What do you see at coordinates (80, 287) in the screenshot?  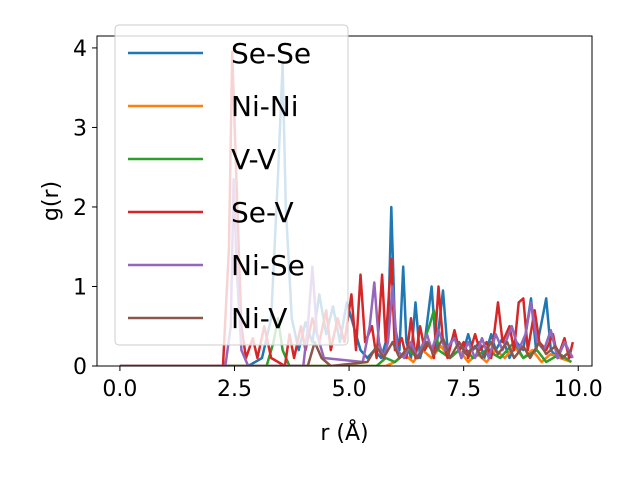 I see `y-tick-label: 1` at bounding box center [80, 287].